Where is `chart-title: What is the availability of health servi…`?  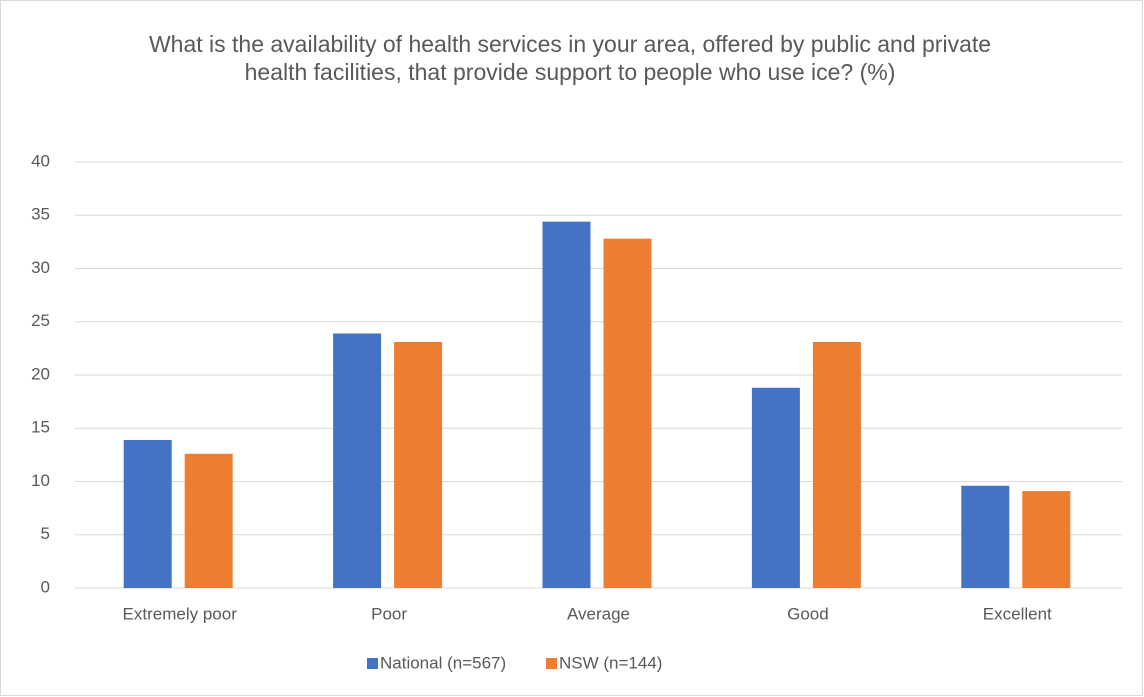 chart-title: What is the availability of health servi… is located at coordinates (570, 58).